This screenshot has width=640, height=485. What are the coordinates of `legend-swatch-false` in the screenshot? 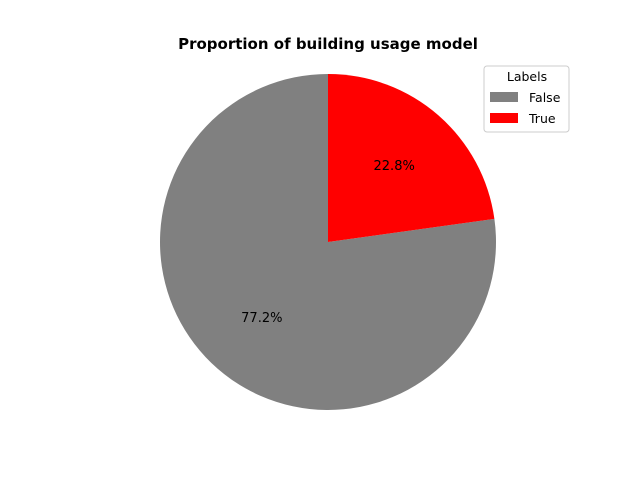 It's located at (504, 97).